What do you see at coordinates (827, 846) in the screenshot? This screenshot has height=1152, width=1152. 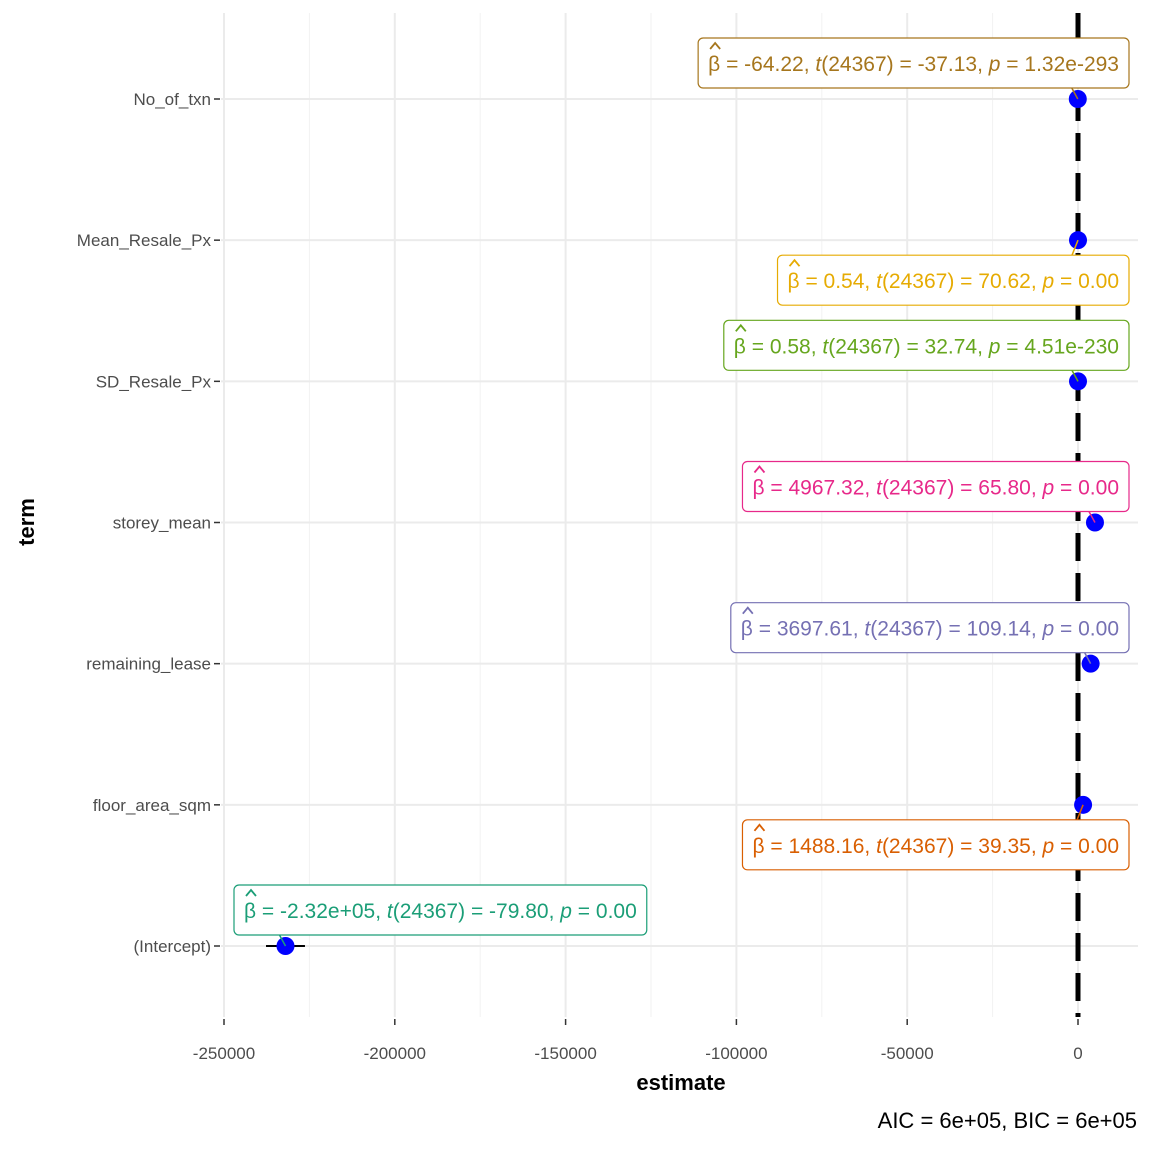 I see `beta-value: 1488.16` at bounding box center [827, 846].